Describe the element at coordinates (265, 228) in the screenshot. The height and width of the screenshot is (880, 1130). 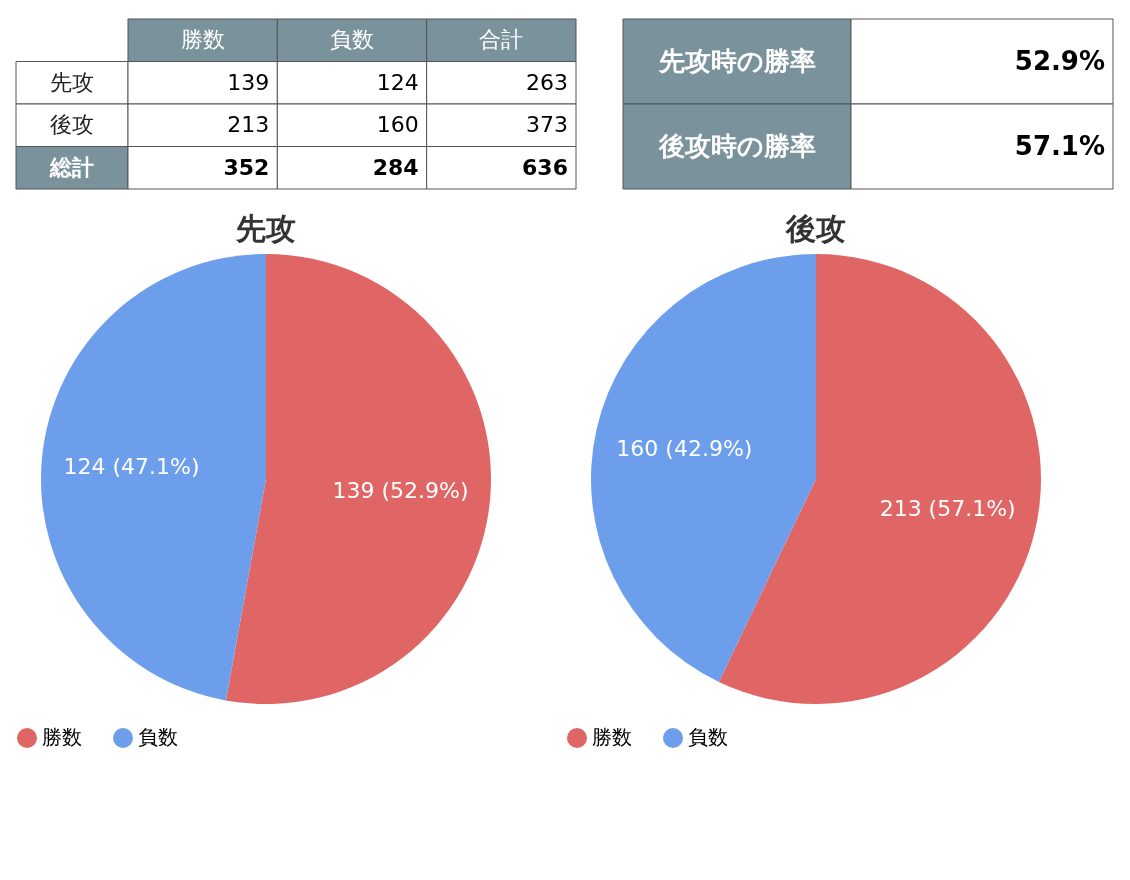
I see `chart-title: 先攻` at that location.